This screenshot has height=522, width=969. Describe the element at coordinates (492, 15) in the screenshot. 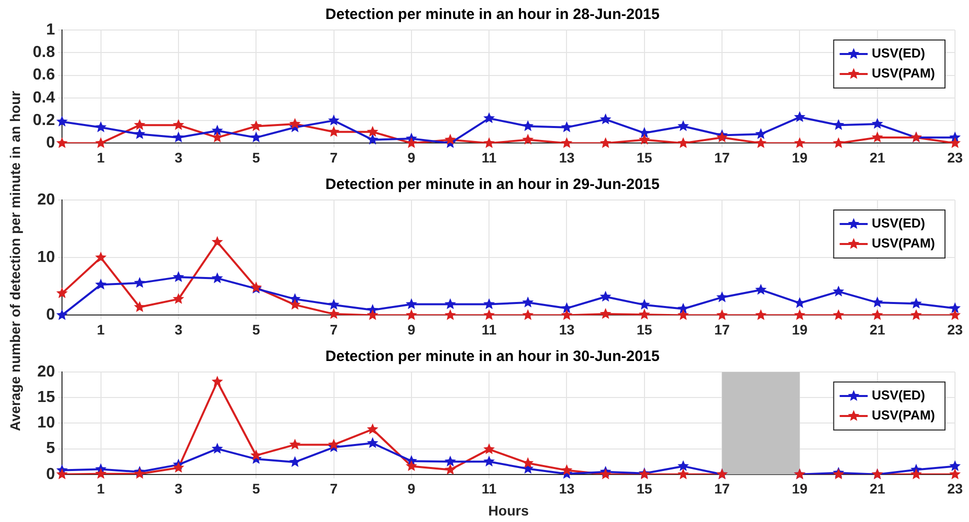

I see `chart-title: Detection per minute in an hour in 28-Jun-2015` at that location.